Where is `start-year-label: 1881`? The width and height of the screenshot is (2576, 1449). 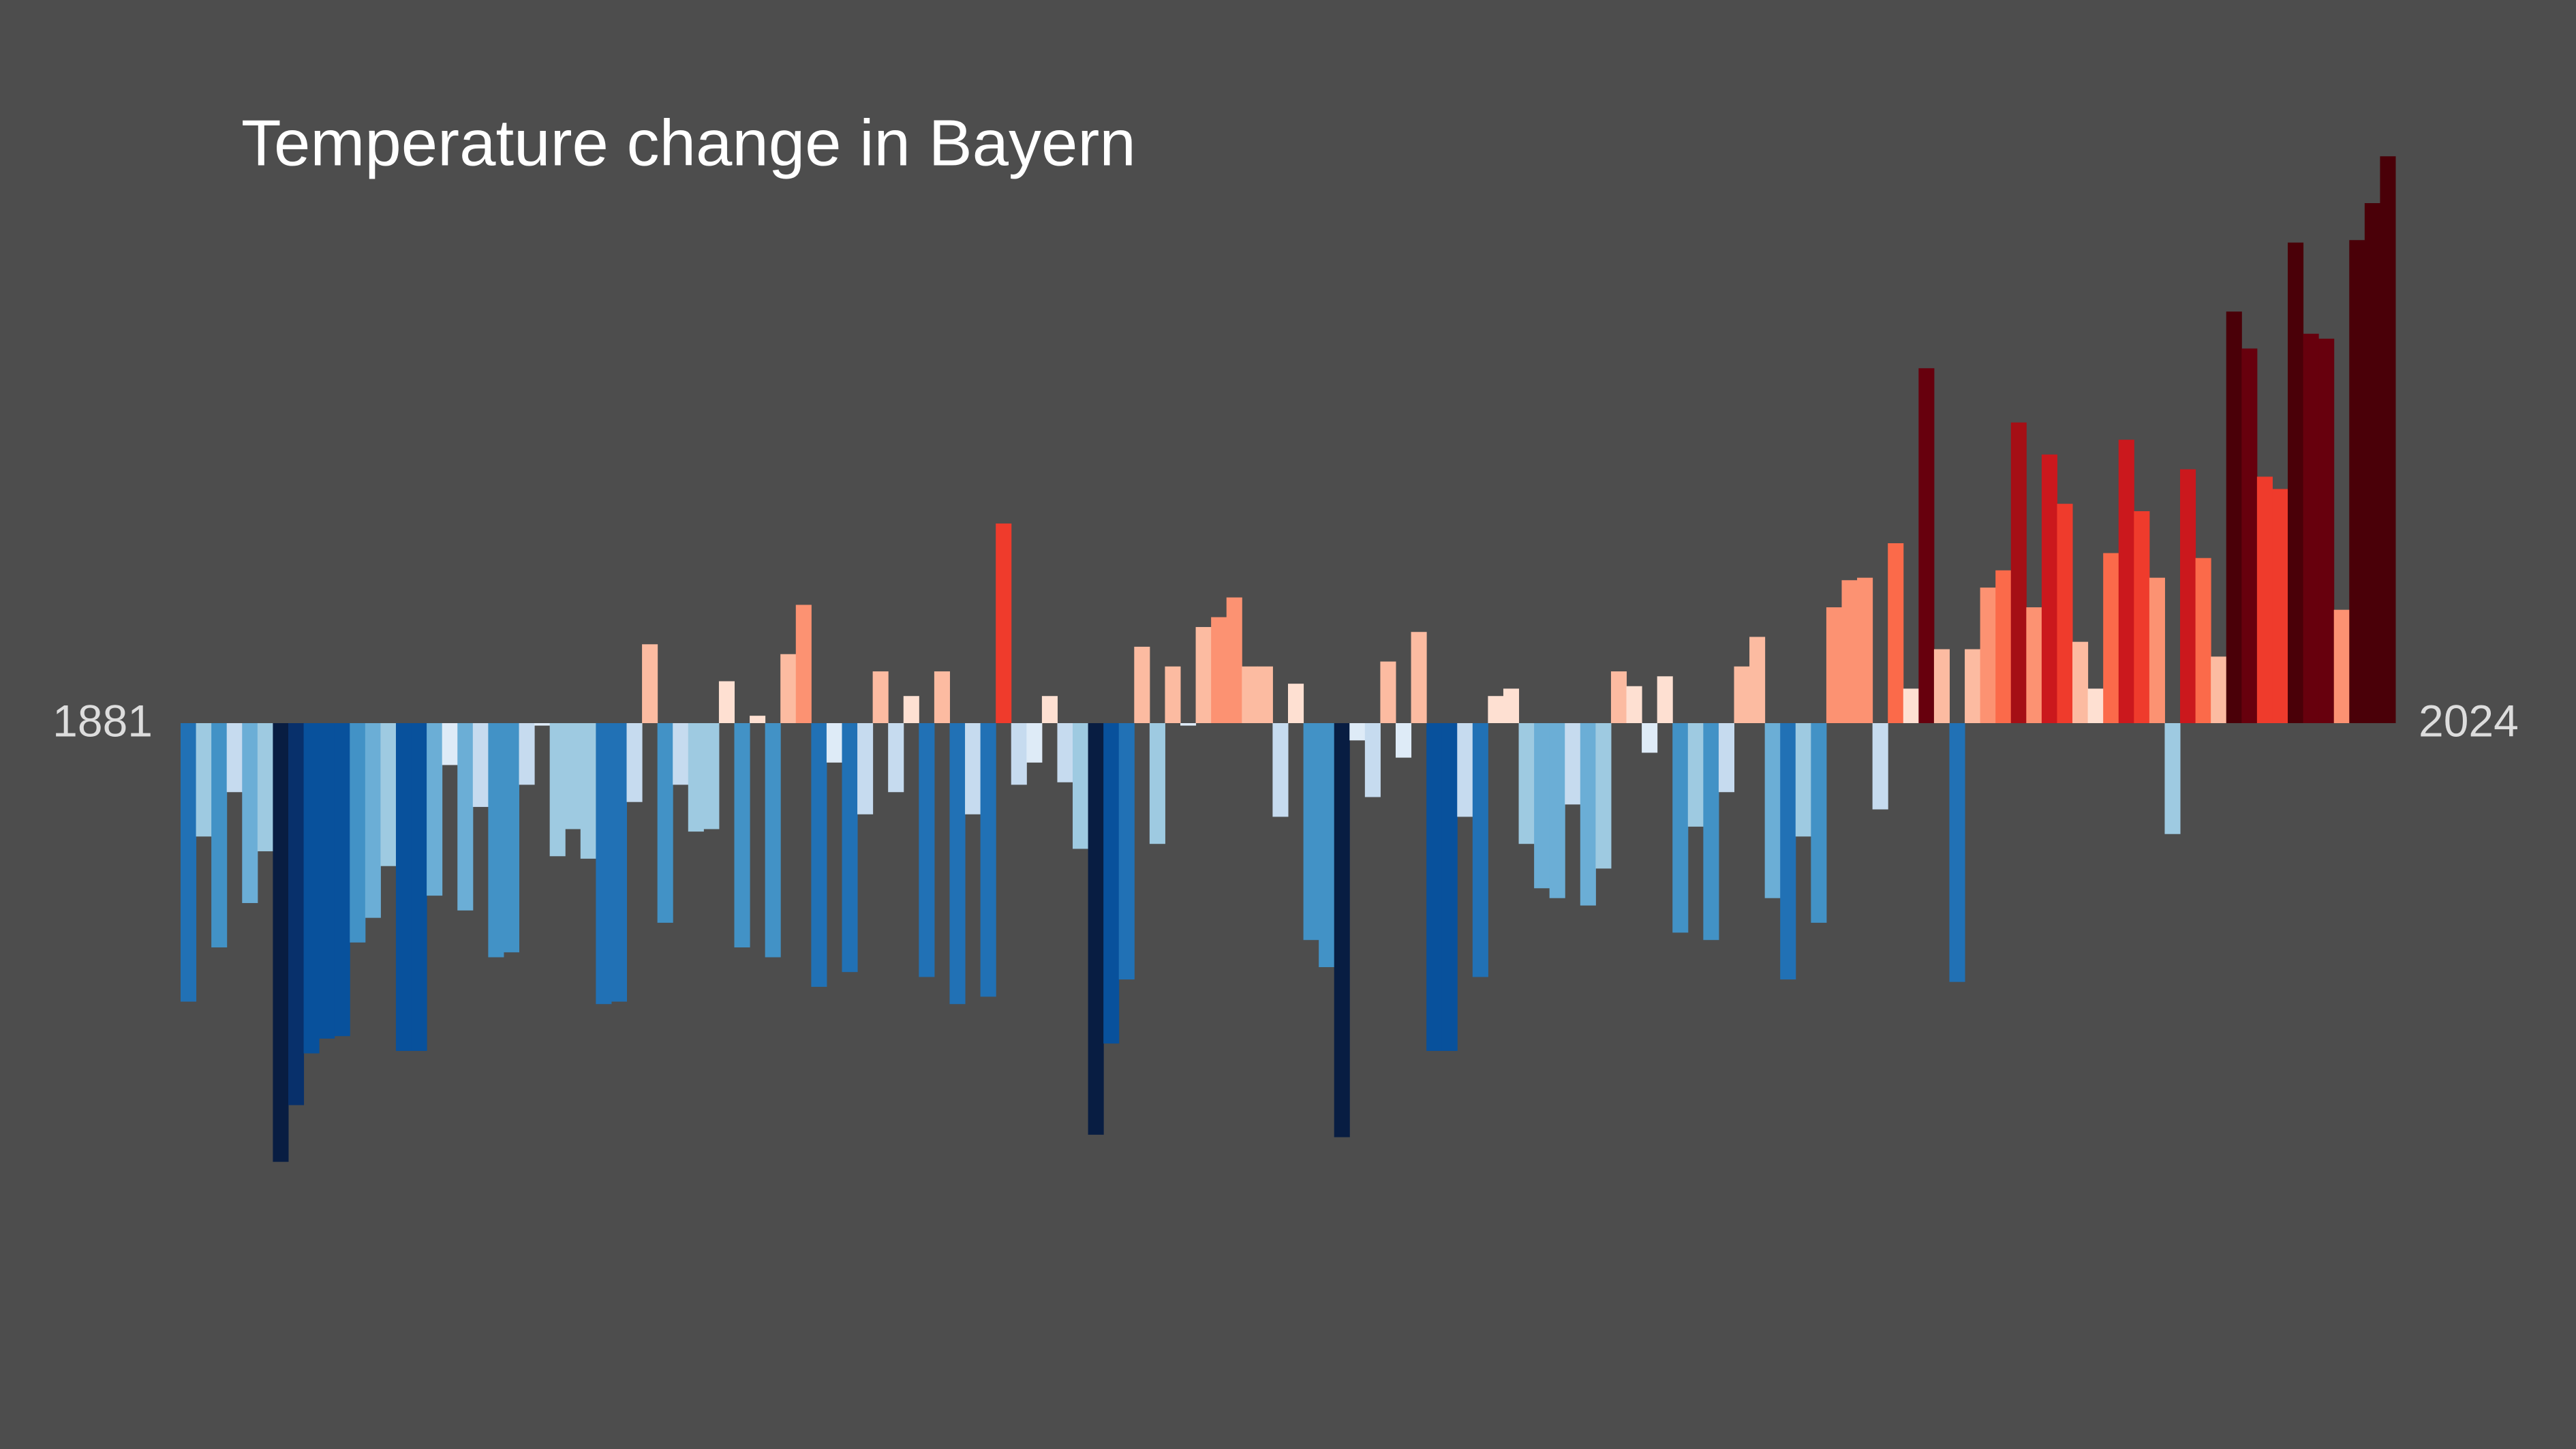
start-year-label: 1881 is located at coordinates (102, 721).